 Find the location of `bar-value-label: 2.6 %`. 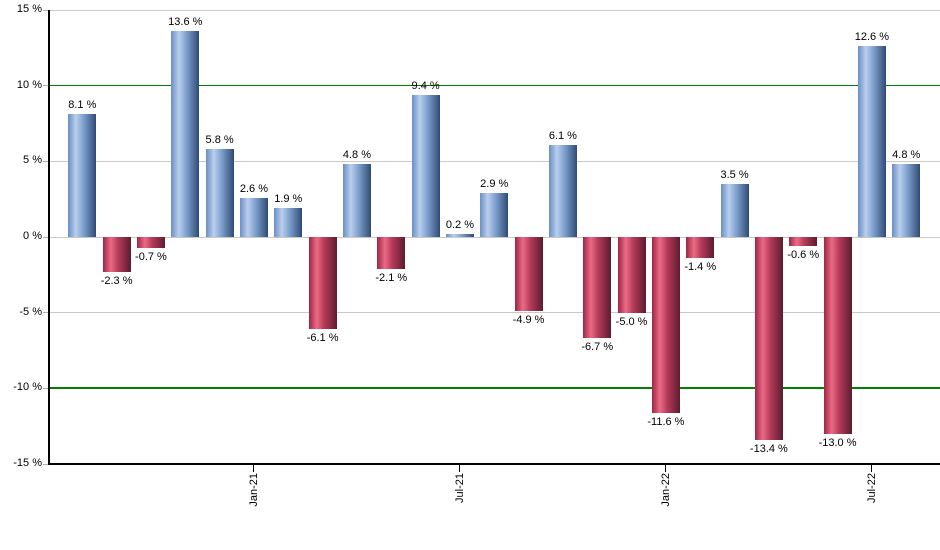

bar-value-label: 2.6 % is located at coordinates (253, 188).